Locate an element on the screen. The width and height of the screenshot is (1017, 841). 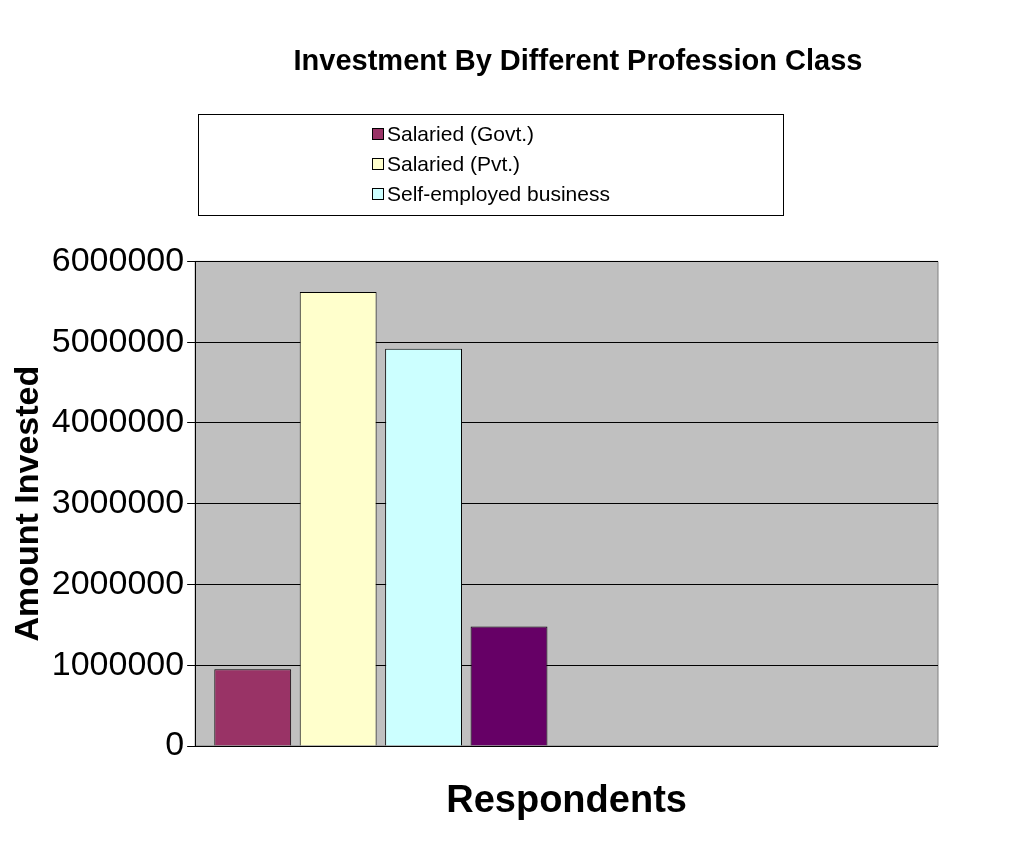
y-tick-label: 4000000 is located at coordinates (118, 420).